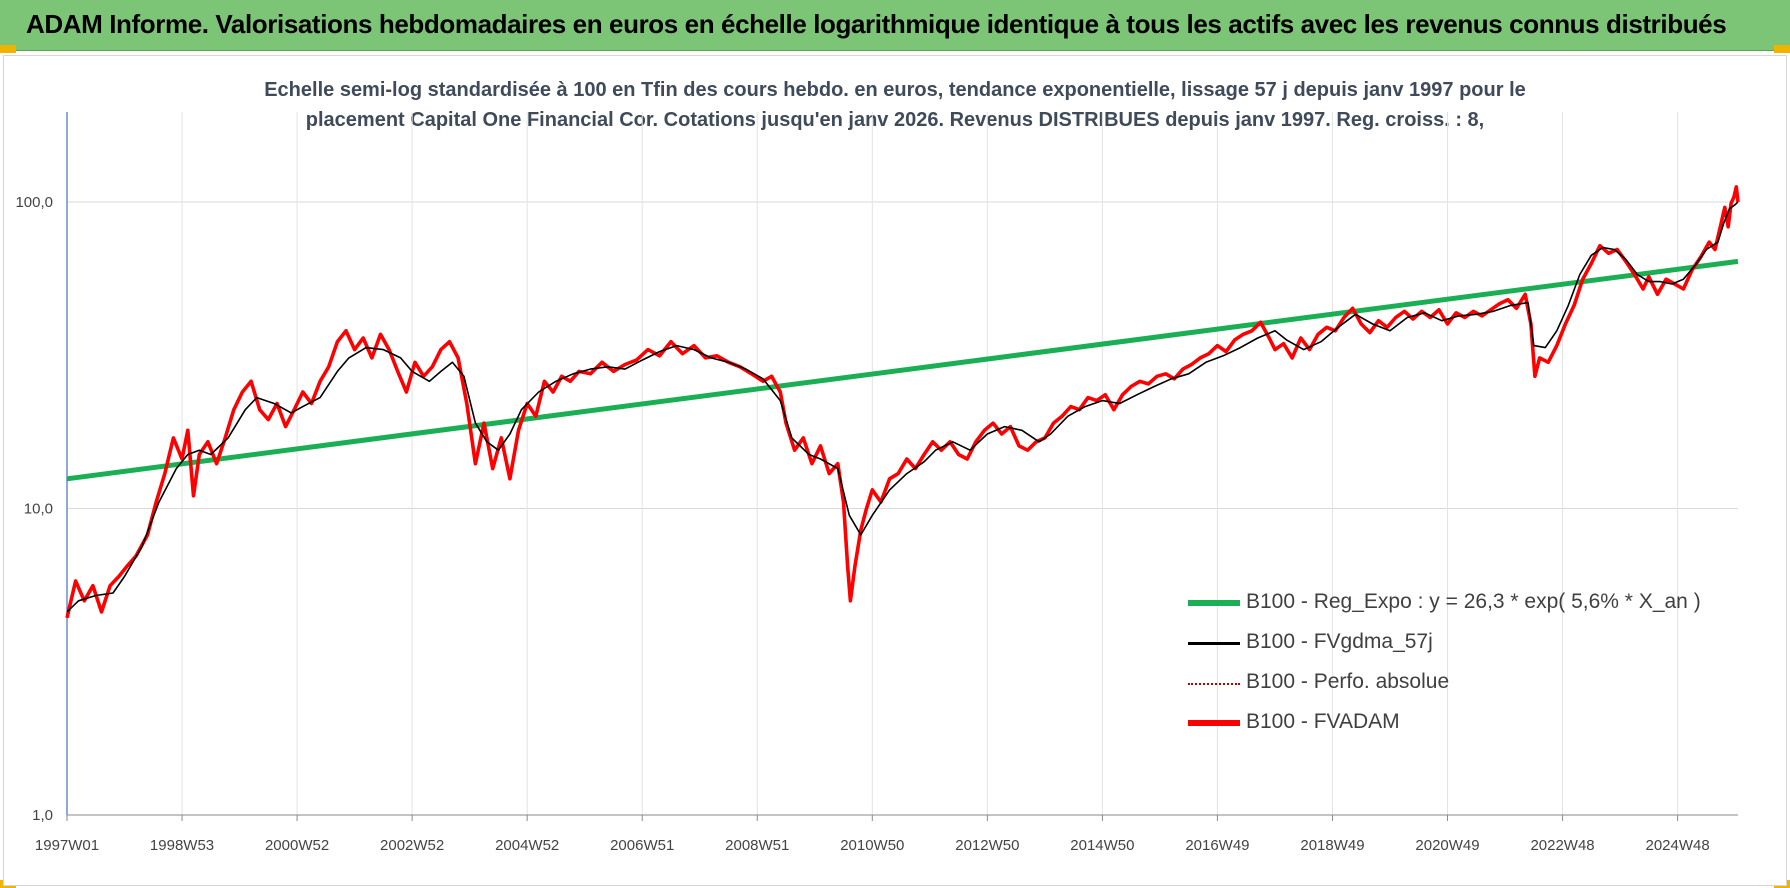 The image size is (1790, 888). What do you see at coordinates (182, 845) in the screenshot?
I see `x-tick-label: 1998W53` at bounding box center [182, 845].